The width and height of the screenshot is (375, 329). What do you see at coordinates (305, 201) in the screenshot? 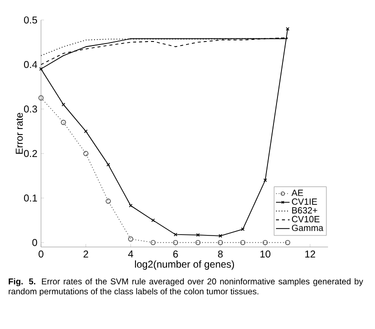
I see `legend-label: CV1IE` at bounding box center [305, 201].